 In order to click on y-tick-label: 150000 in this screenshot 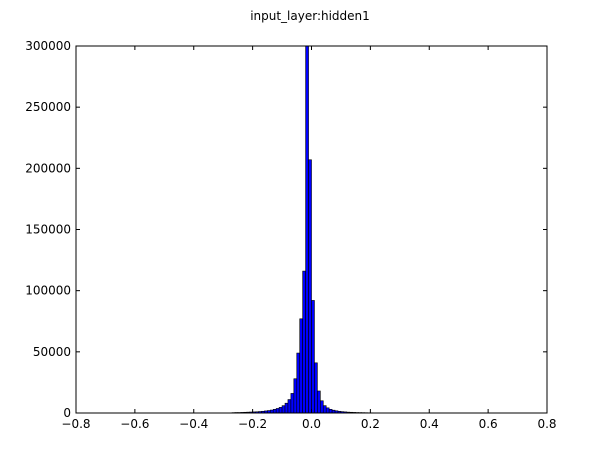, I will do `click(48, 230)`.